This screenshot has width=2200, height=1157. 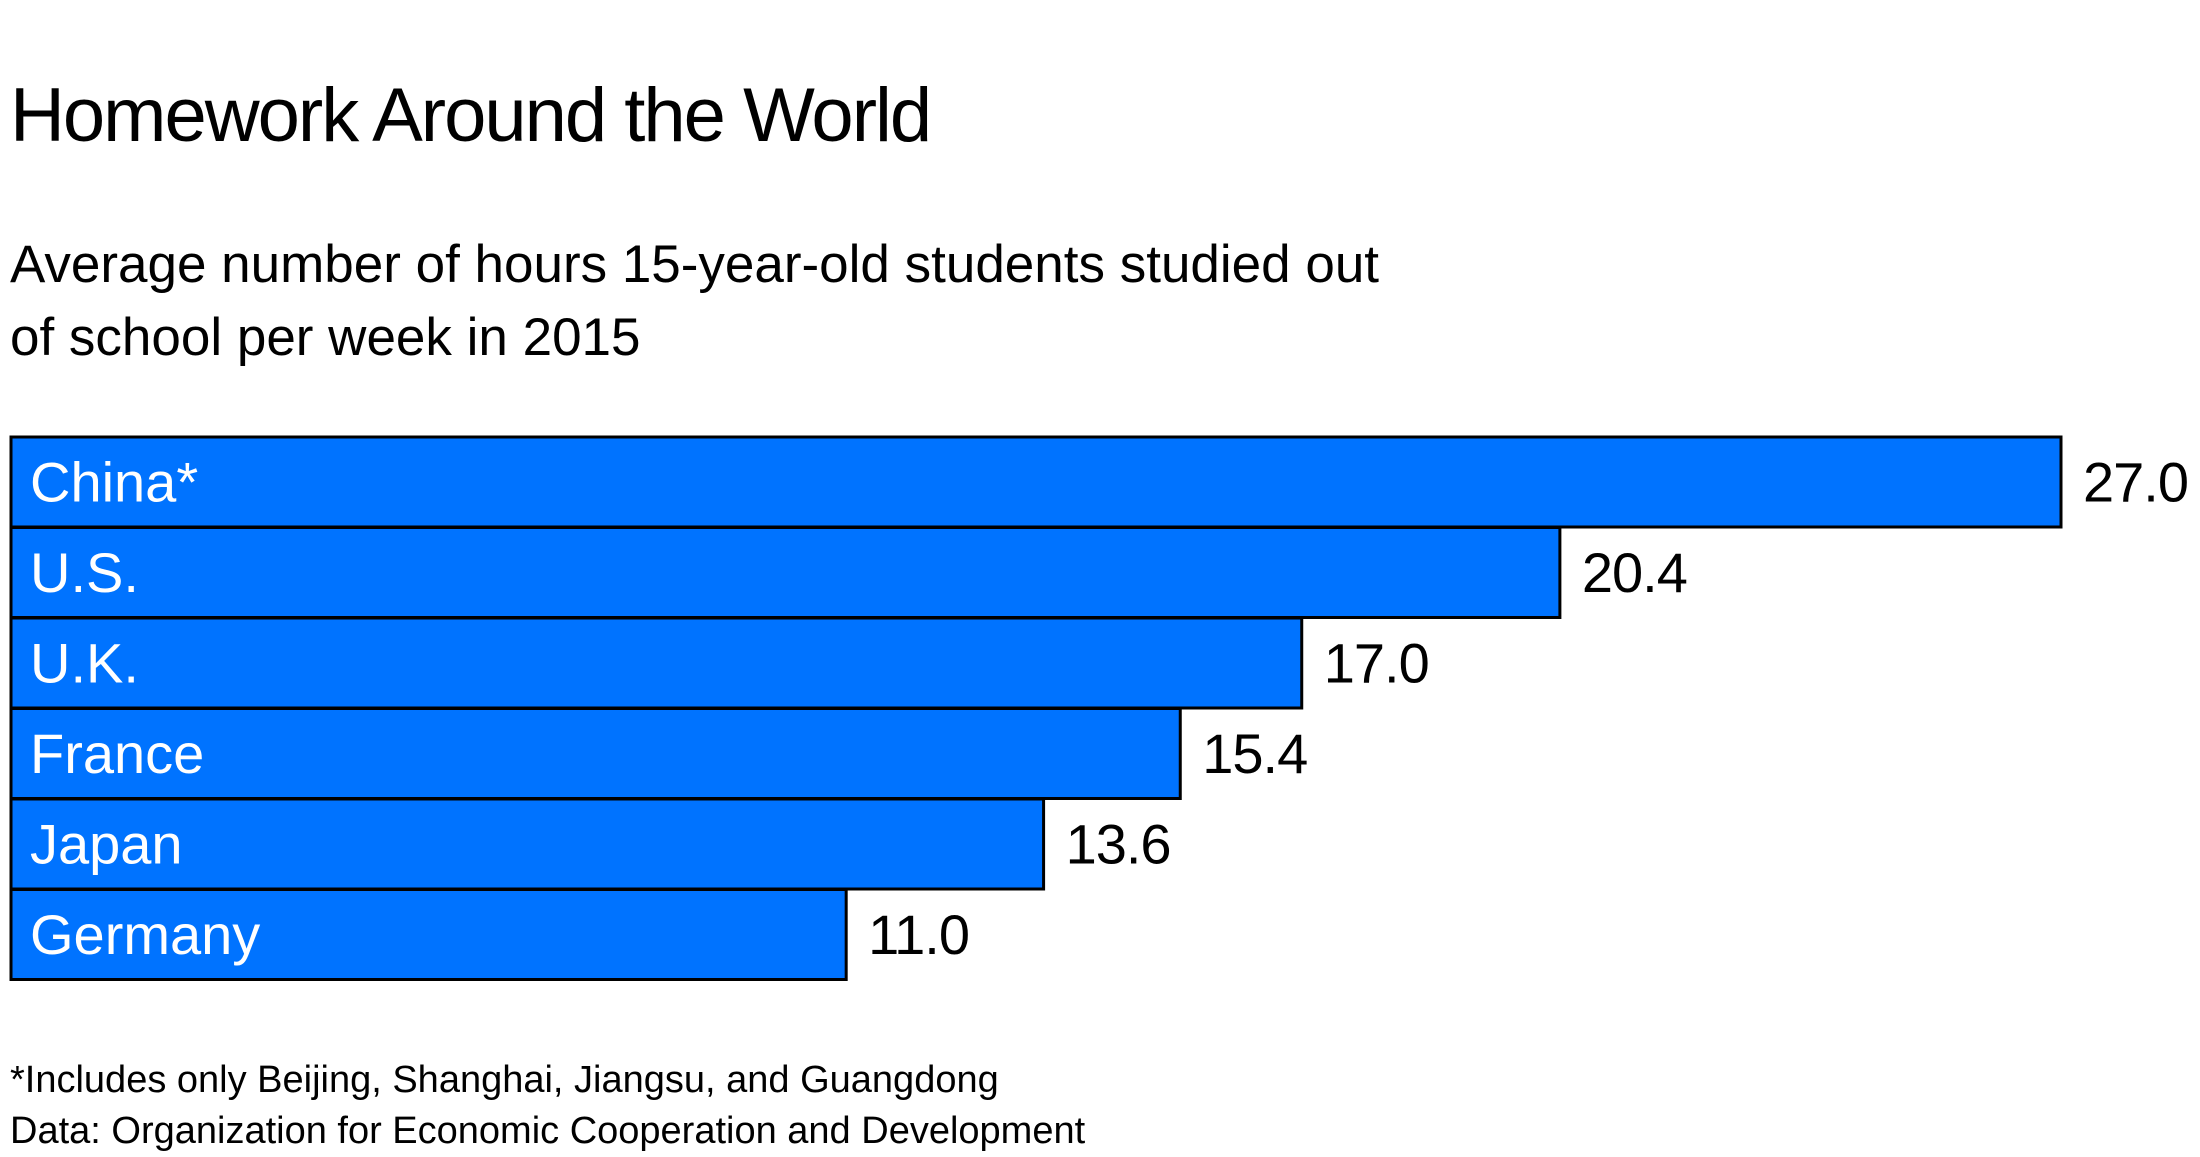 I want to click on value-label: 13.6, so click(x=1118, y=844).